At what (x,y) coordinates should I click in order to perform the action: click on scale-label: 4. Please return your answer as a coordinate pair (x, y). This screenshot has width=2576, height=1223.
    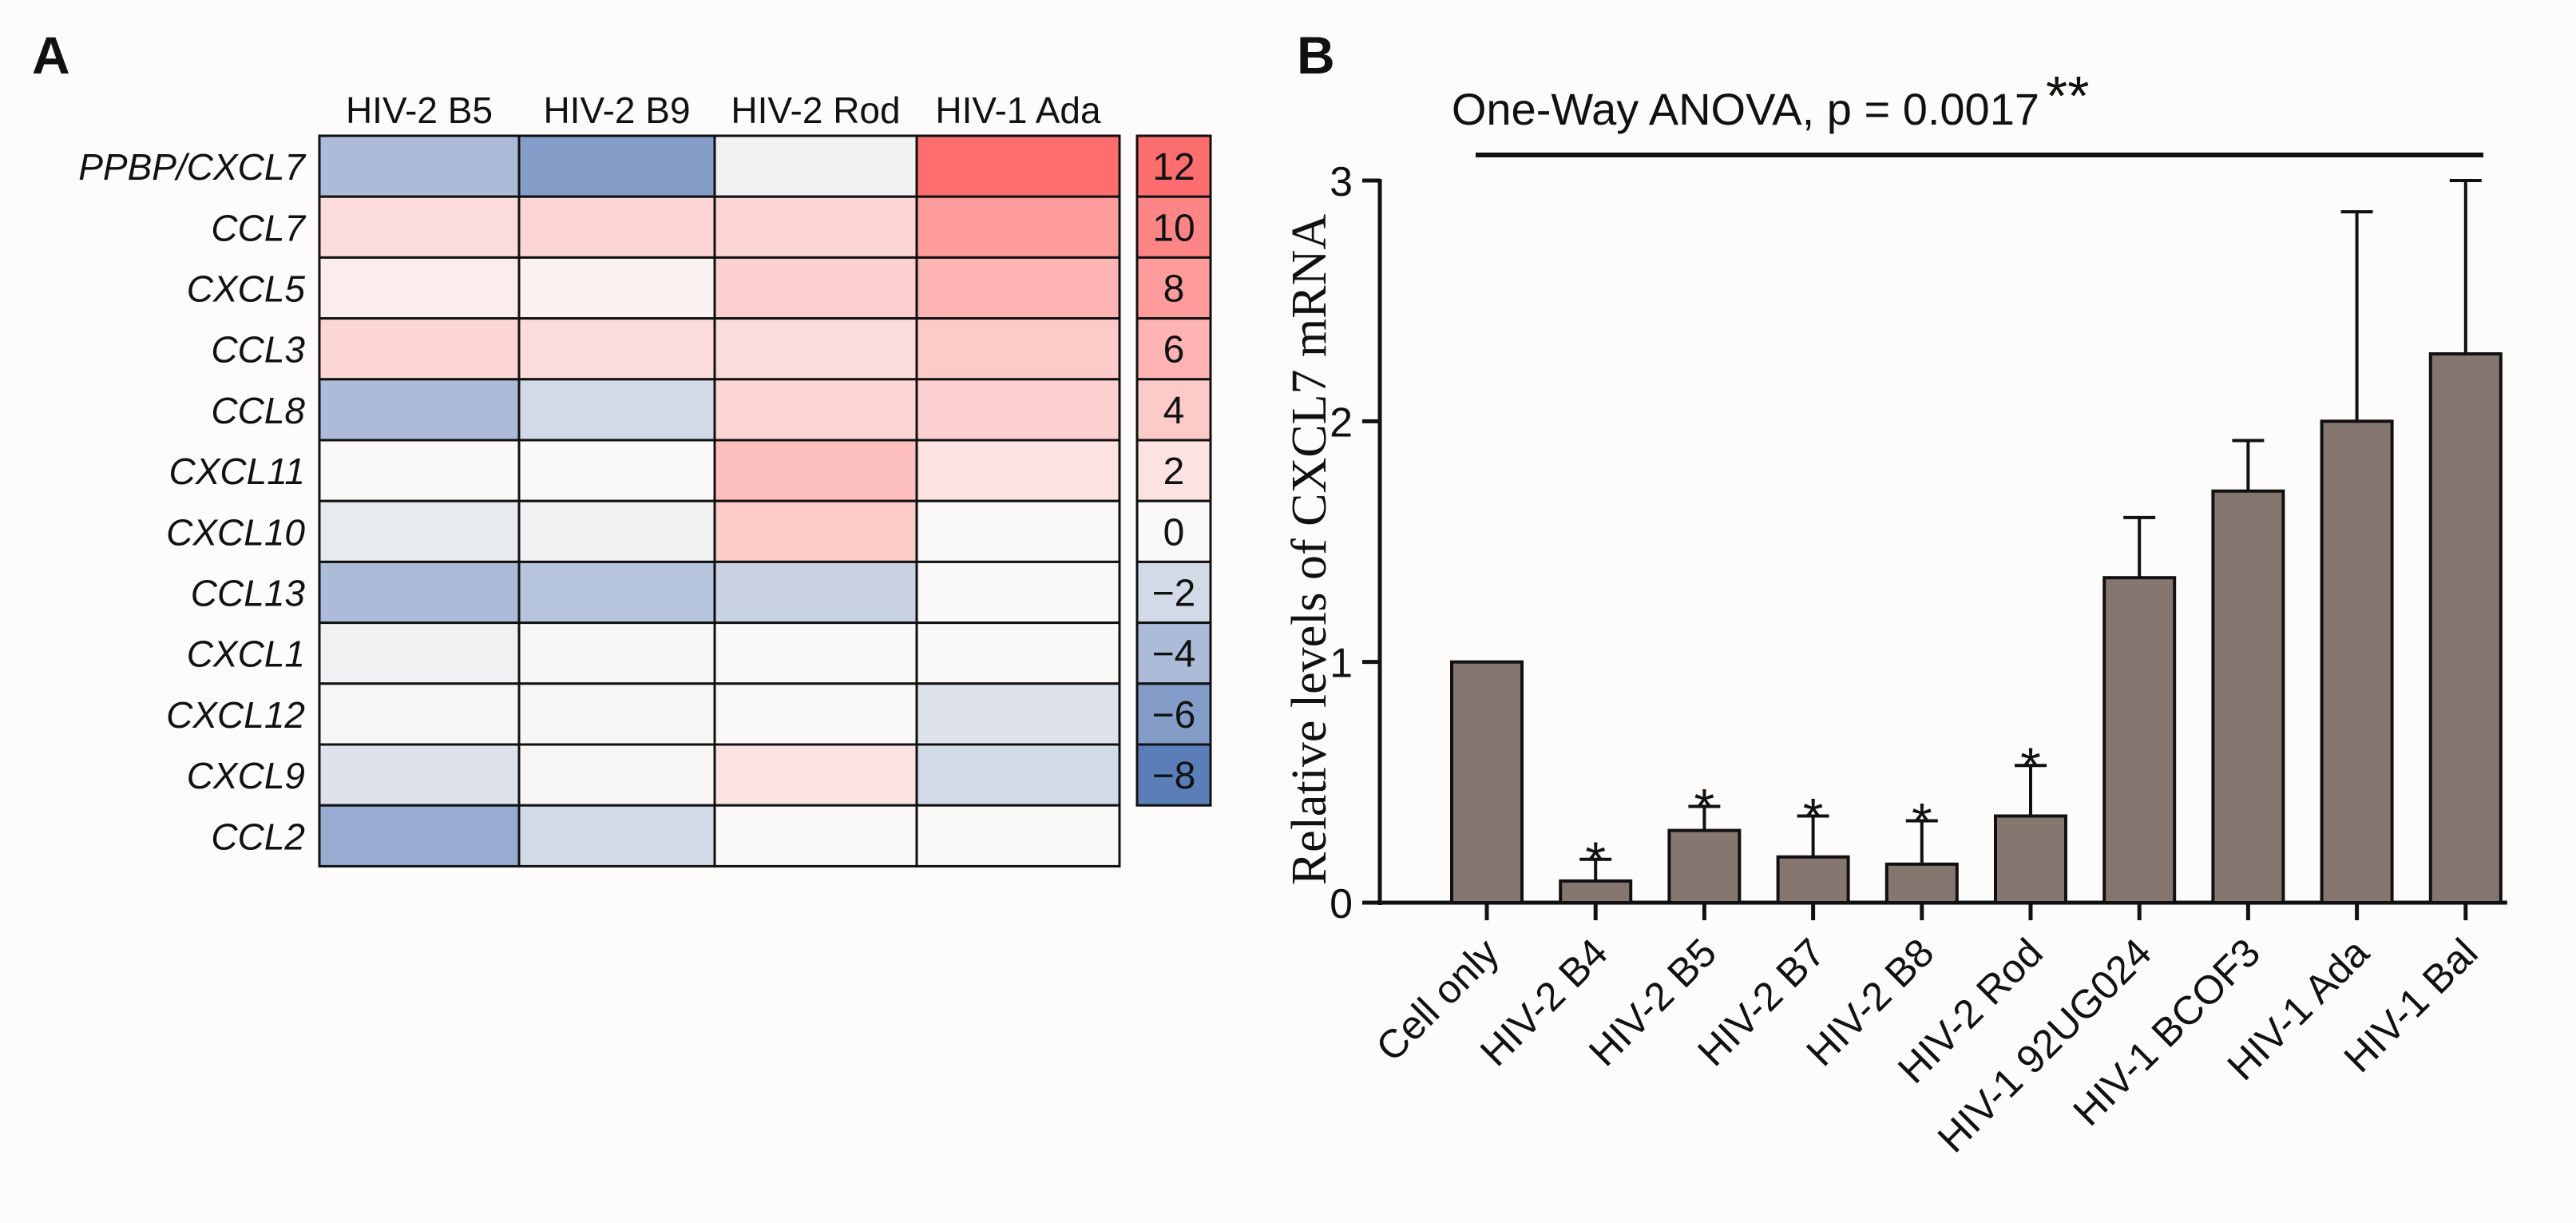
    Looking at the image, I should click on (1174, 411).